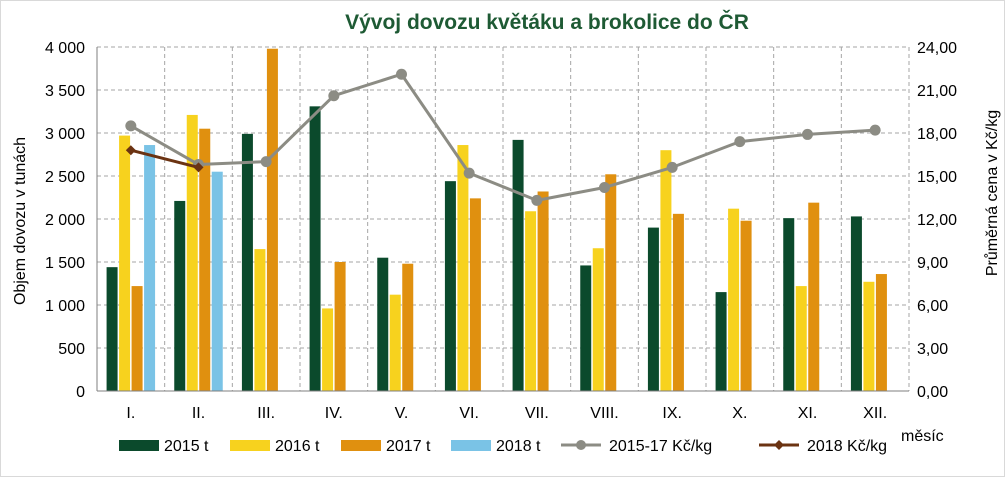 This screenshot has height=477, width=1005. What do you see at coordinates (71, 349) in the screenshot?
I see `y-tick-label: 500` at bounding box center [71, 349].